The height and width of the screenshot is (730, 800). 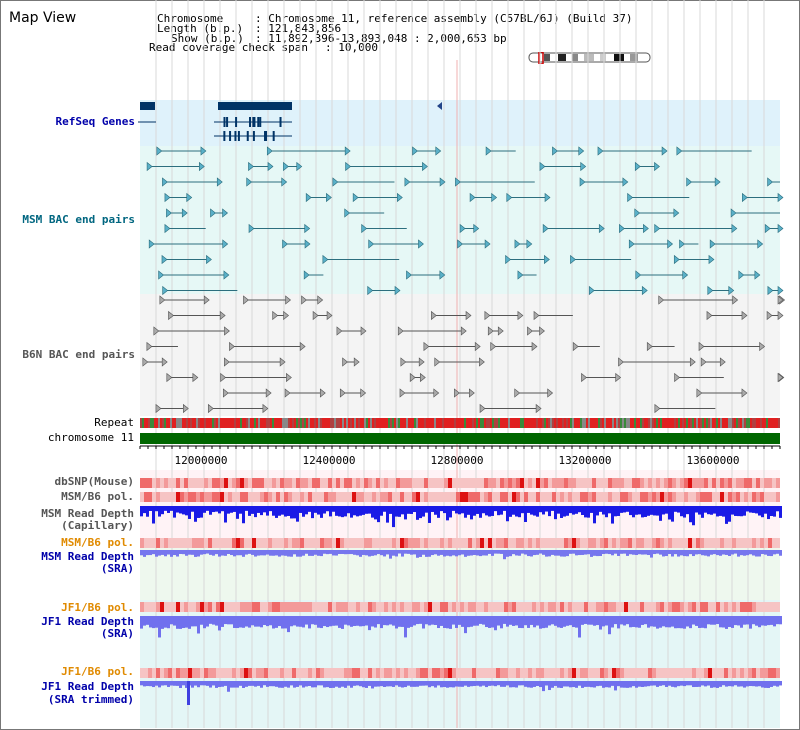 What do you see at coordinates (87, 621) in the screenshot?
I see `jf1-read-depth-sra-label: JF1 Read Depth` at bounding box center [87, 621].